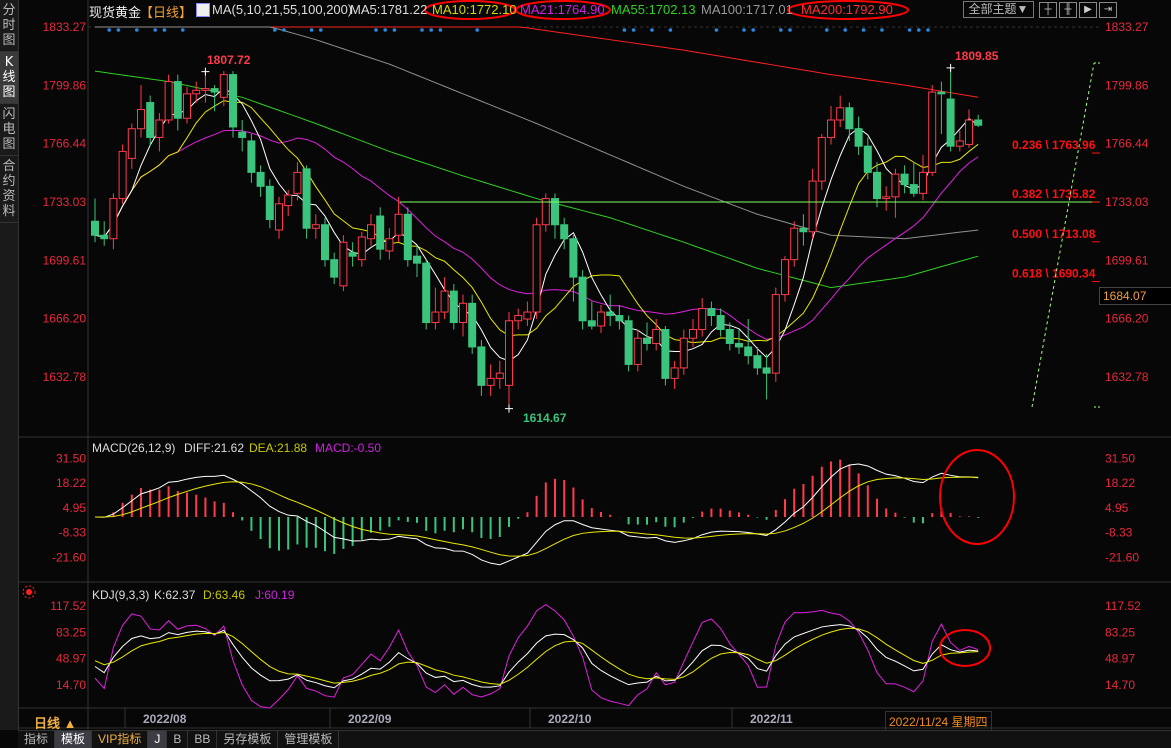 This screenshot has width=1171, height=748. Describe the element at coordinates (65, 377) in the screenshot. I see `price-tick-left: 1632.78` at that location.